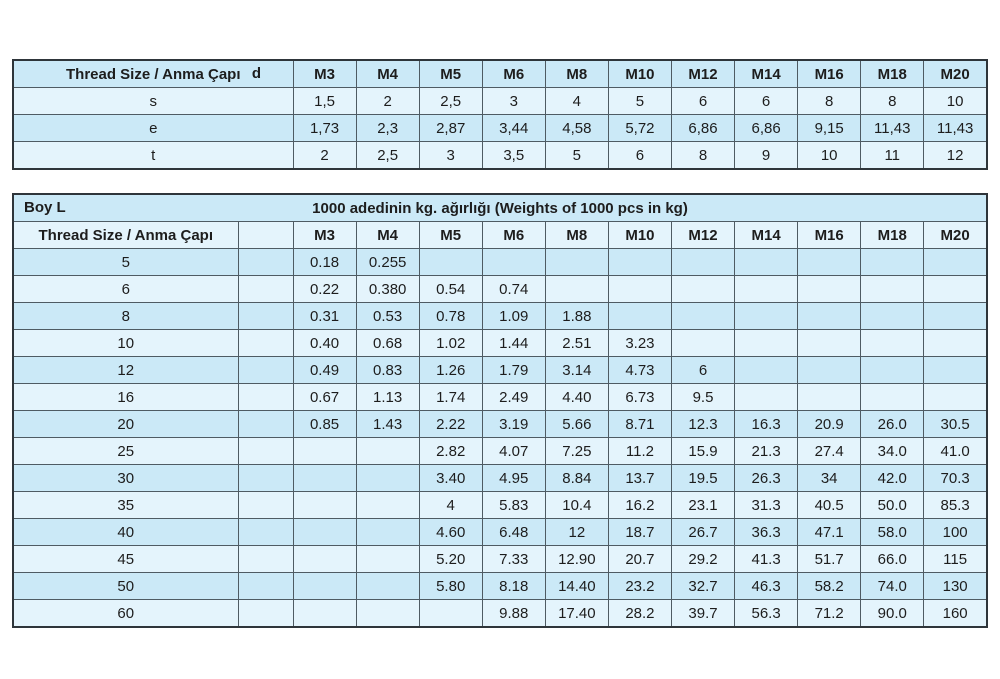 Image resolution: width=1000 pixels, height=679 pixels. I want to click on value-cell: 1.09, so click(513, 316).